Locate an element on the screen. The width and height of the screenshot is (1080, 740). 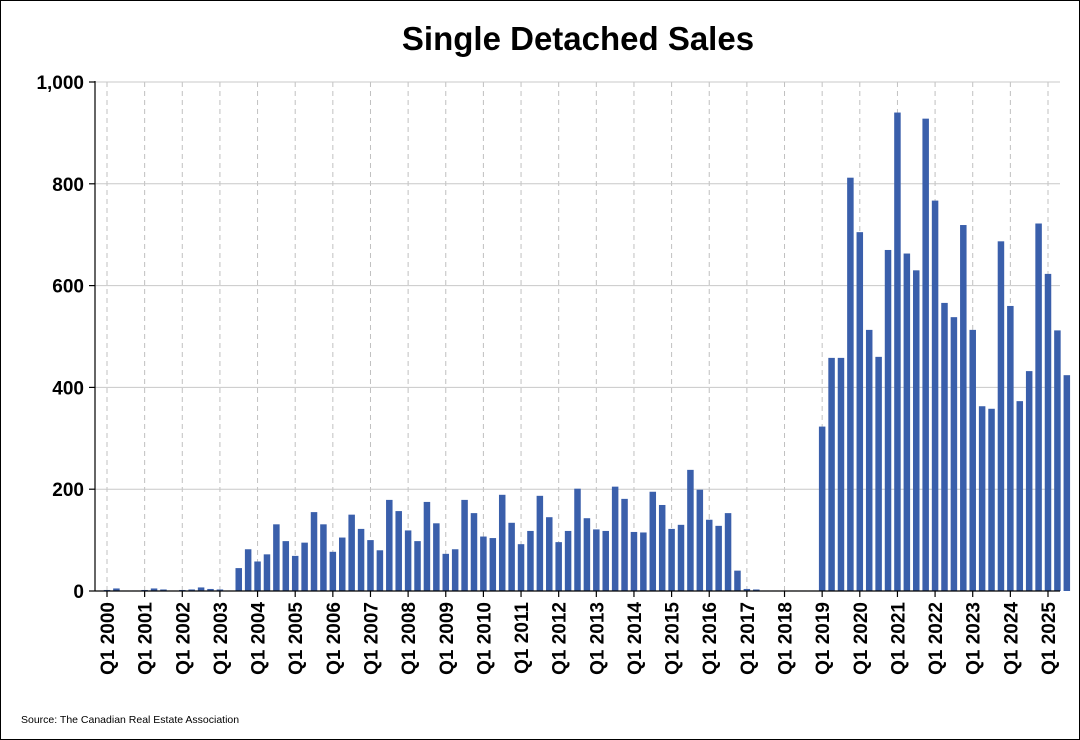
y-tick-label: 600 is located at coordinates (68, 287).